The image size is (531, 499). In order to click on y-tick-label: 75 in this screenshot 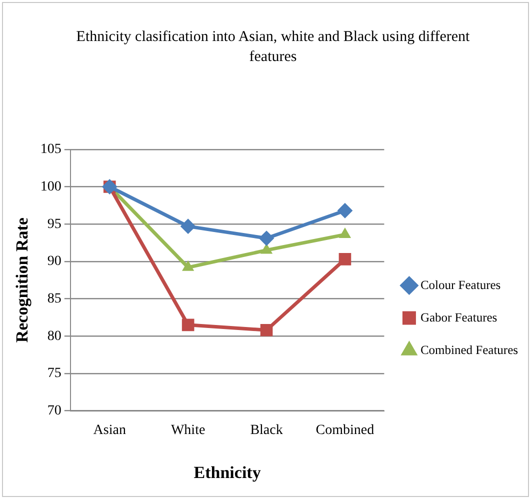, I will do `click(54, 374)`.